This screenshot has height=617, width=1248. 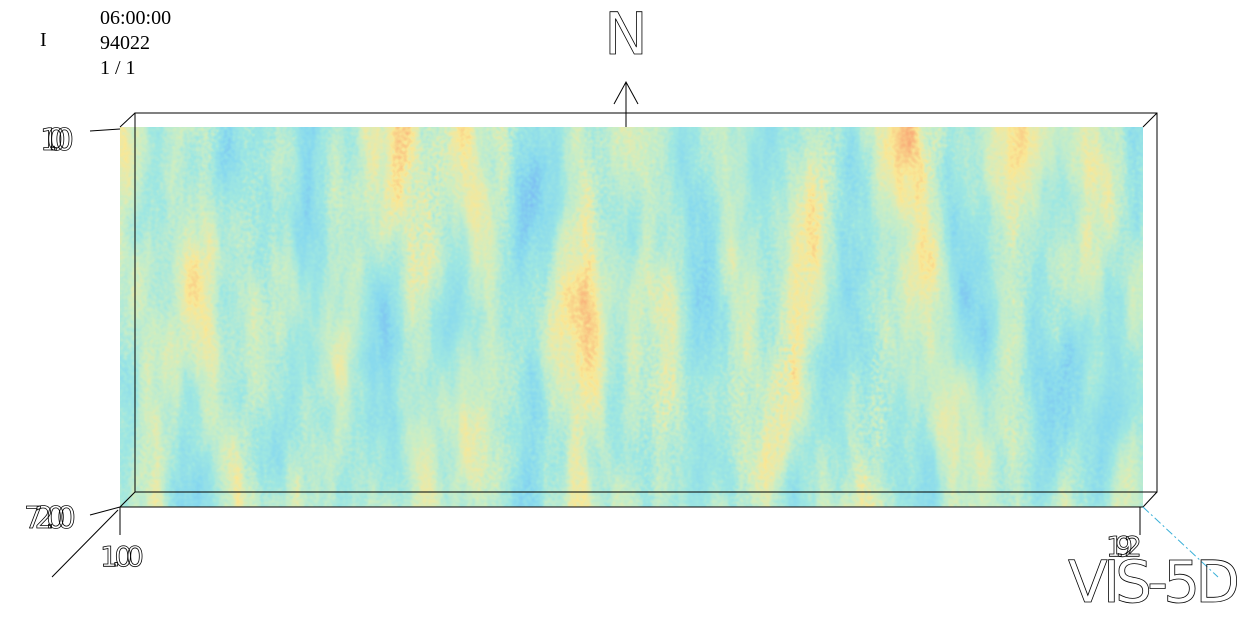 I want to click on north-label: N, so click(x=625, y=34).